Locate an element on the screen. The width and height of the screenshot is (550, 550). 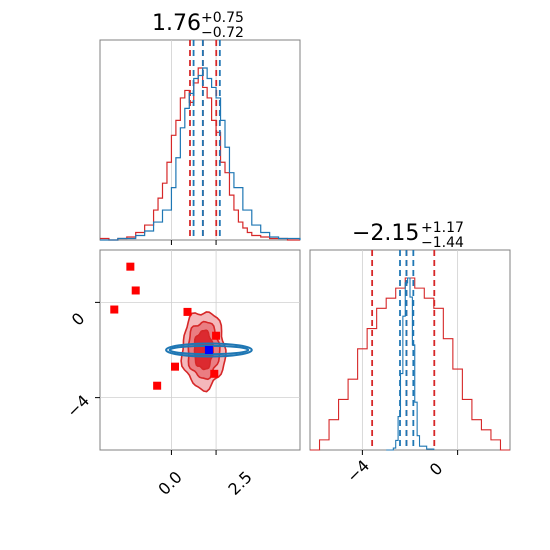
blue-point is located at coordinates (208, 350).